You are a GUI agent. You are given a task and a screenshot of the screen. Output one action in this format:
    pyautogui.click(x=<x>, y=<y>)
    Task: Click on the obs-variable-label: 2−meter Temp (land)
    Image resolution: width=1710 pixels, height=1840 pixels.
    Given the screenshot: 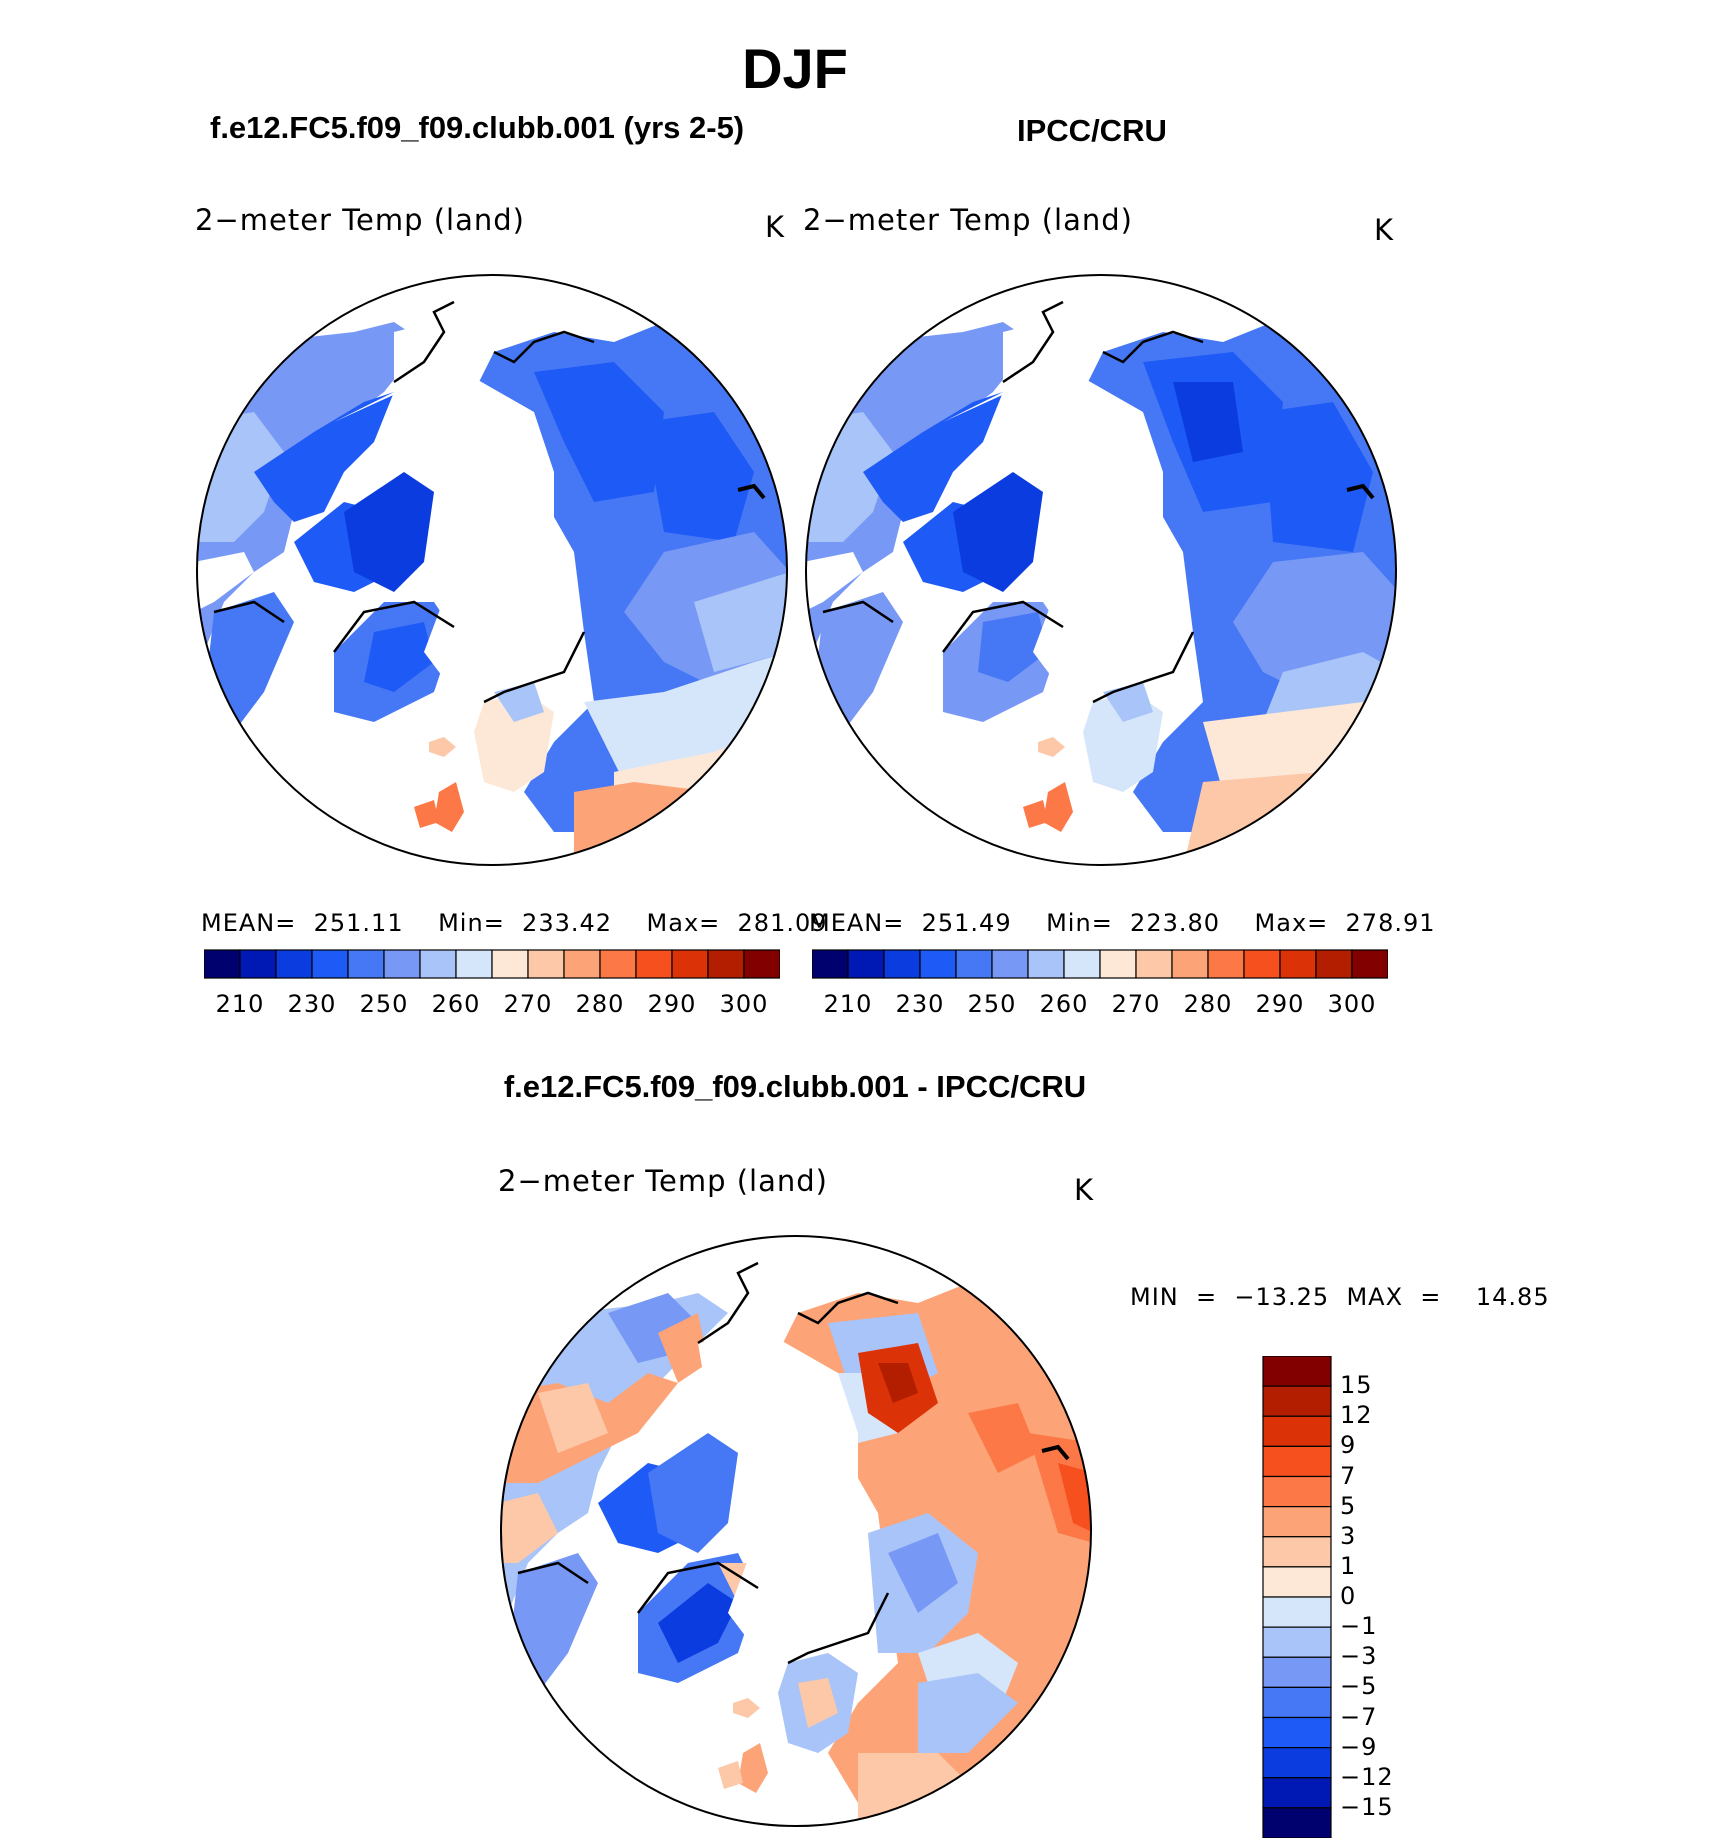 What is the action you would take?
    pyautogui.click(x=968, y=220)
    